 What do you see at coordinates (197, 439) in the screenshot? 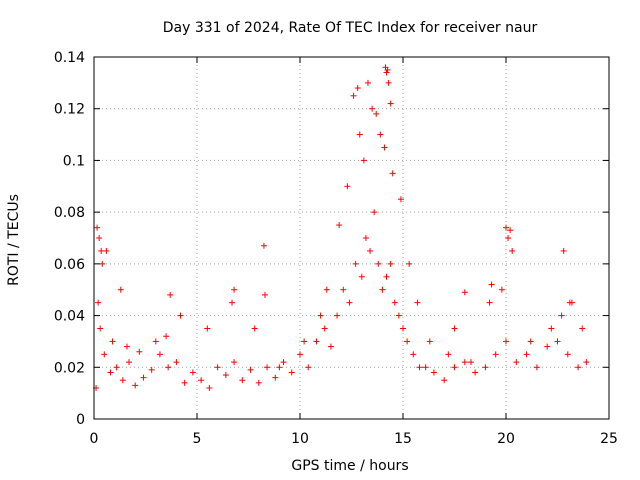
I see `x-tick-label: 5` at bounding box center [197, 439].